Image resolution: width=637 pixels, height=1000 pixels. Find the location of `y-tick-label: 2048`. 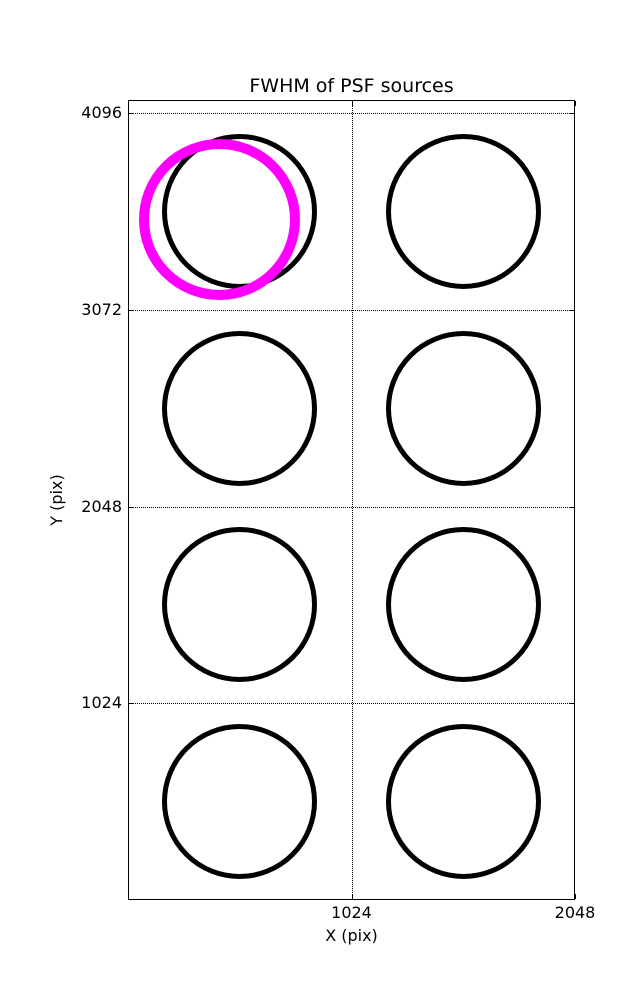

y-tick-label: 2048 is located at coordinates (101, 506).